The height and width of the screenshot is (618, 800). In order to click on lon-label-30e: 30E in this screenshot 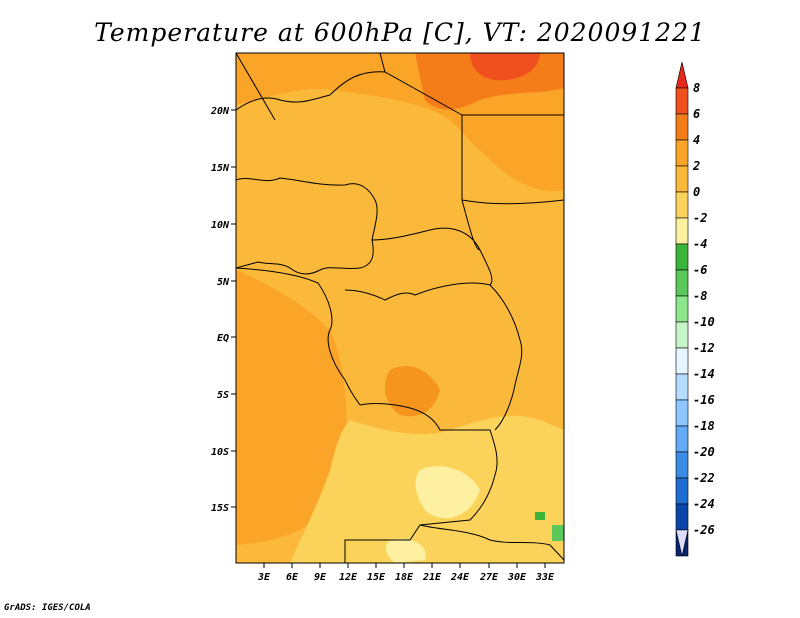, I will do `click(517, 577)`.